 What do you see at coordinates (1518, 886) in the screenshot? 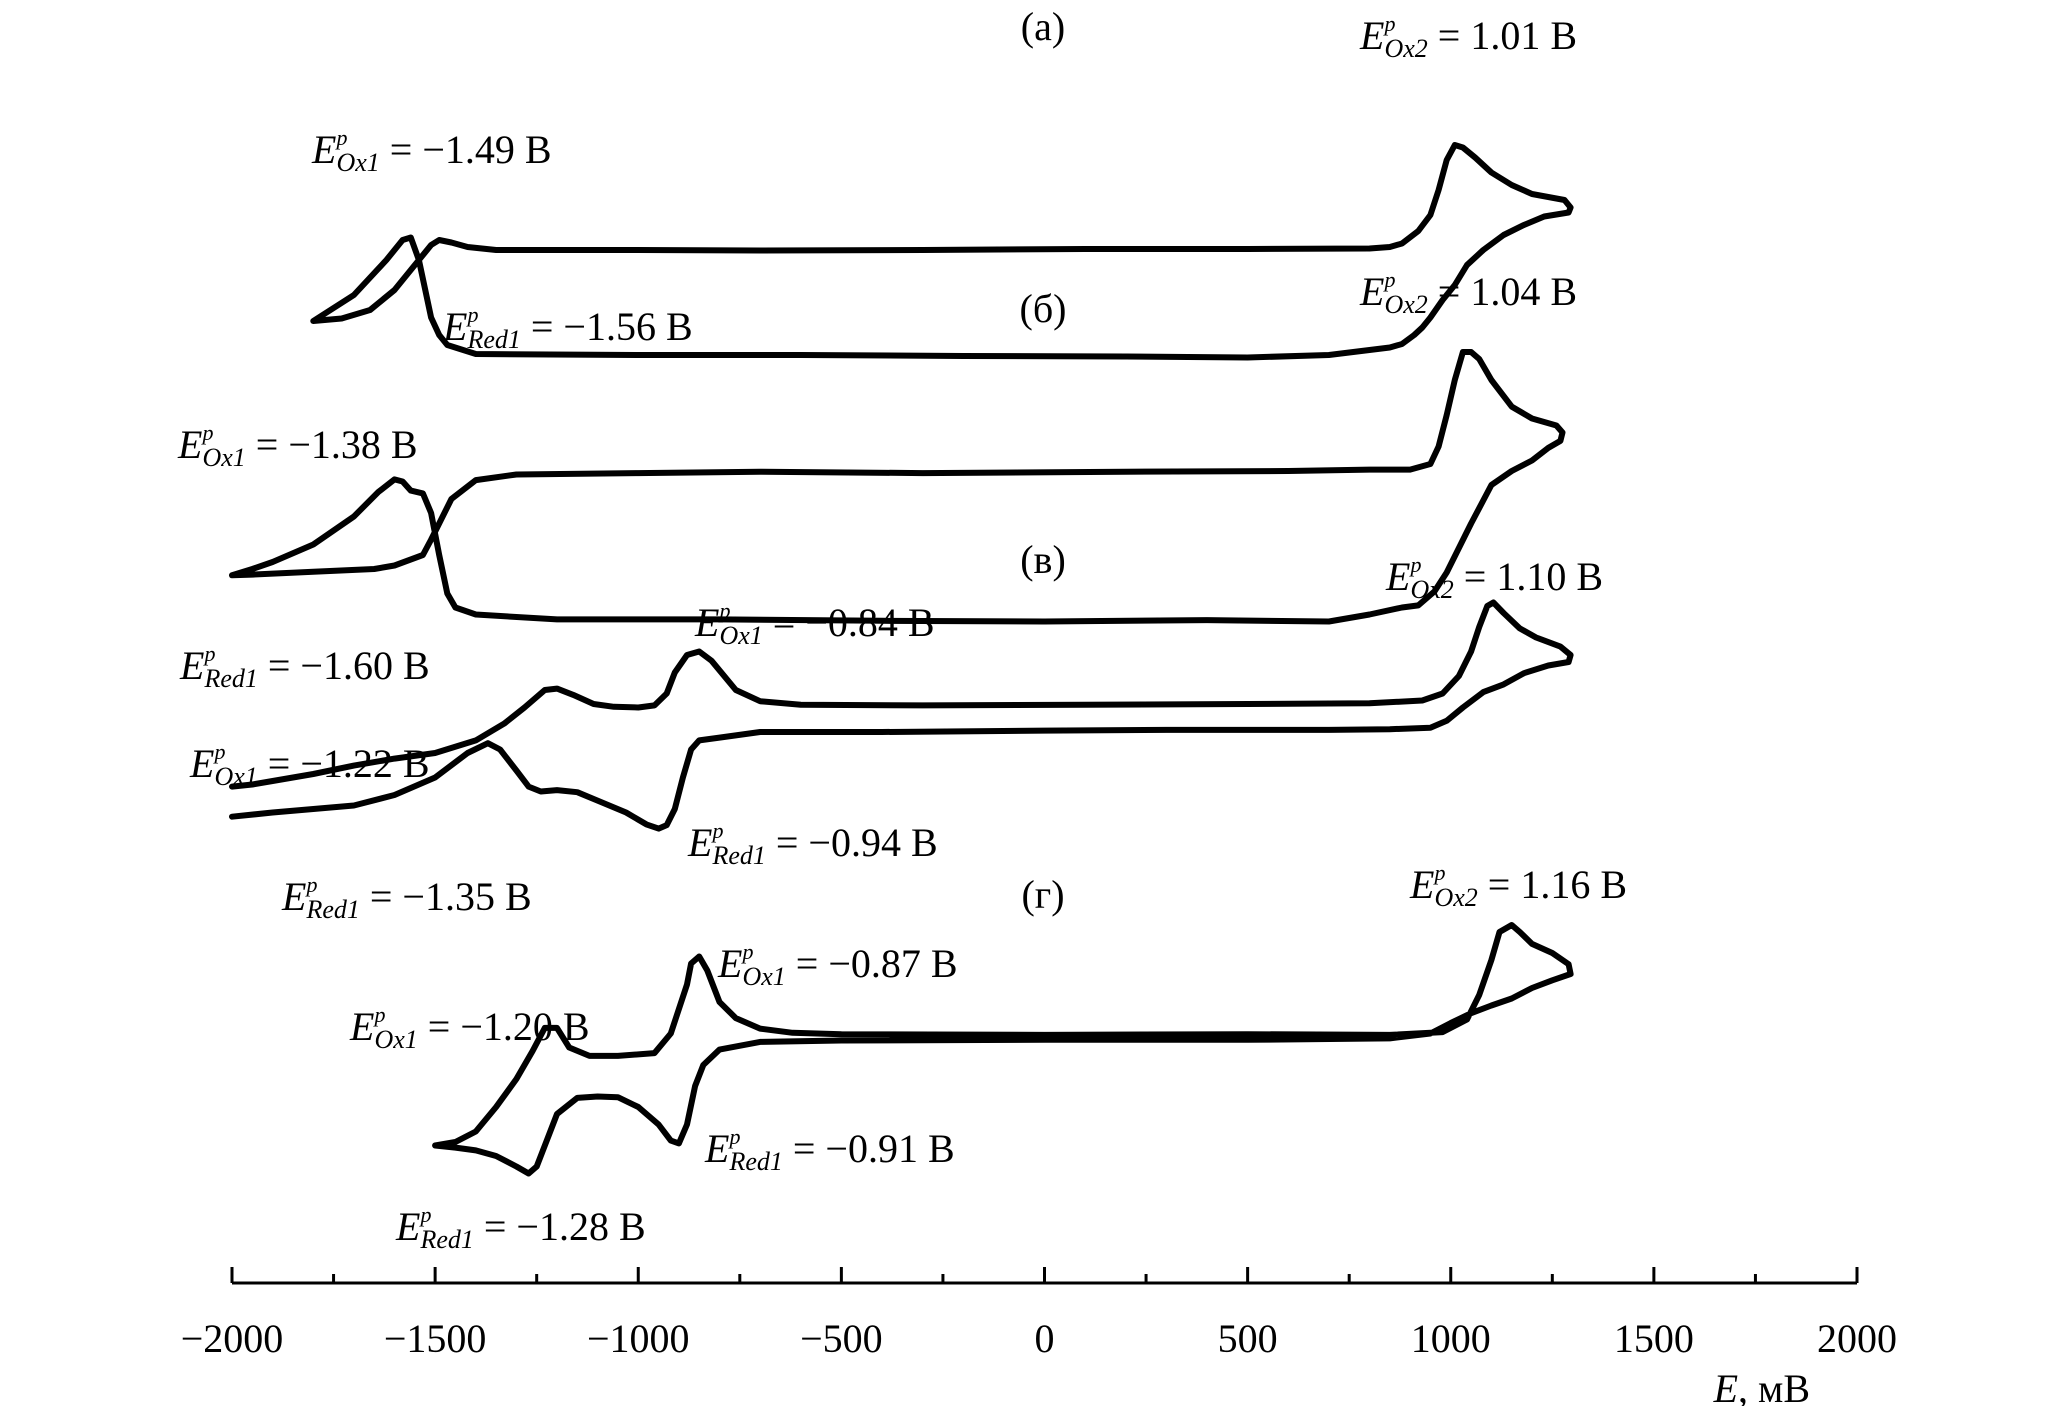
I see `label-d-ox2: Ep Ox2 = 1.16 В` at bounding box center [1518, 886].